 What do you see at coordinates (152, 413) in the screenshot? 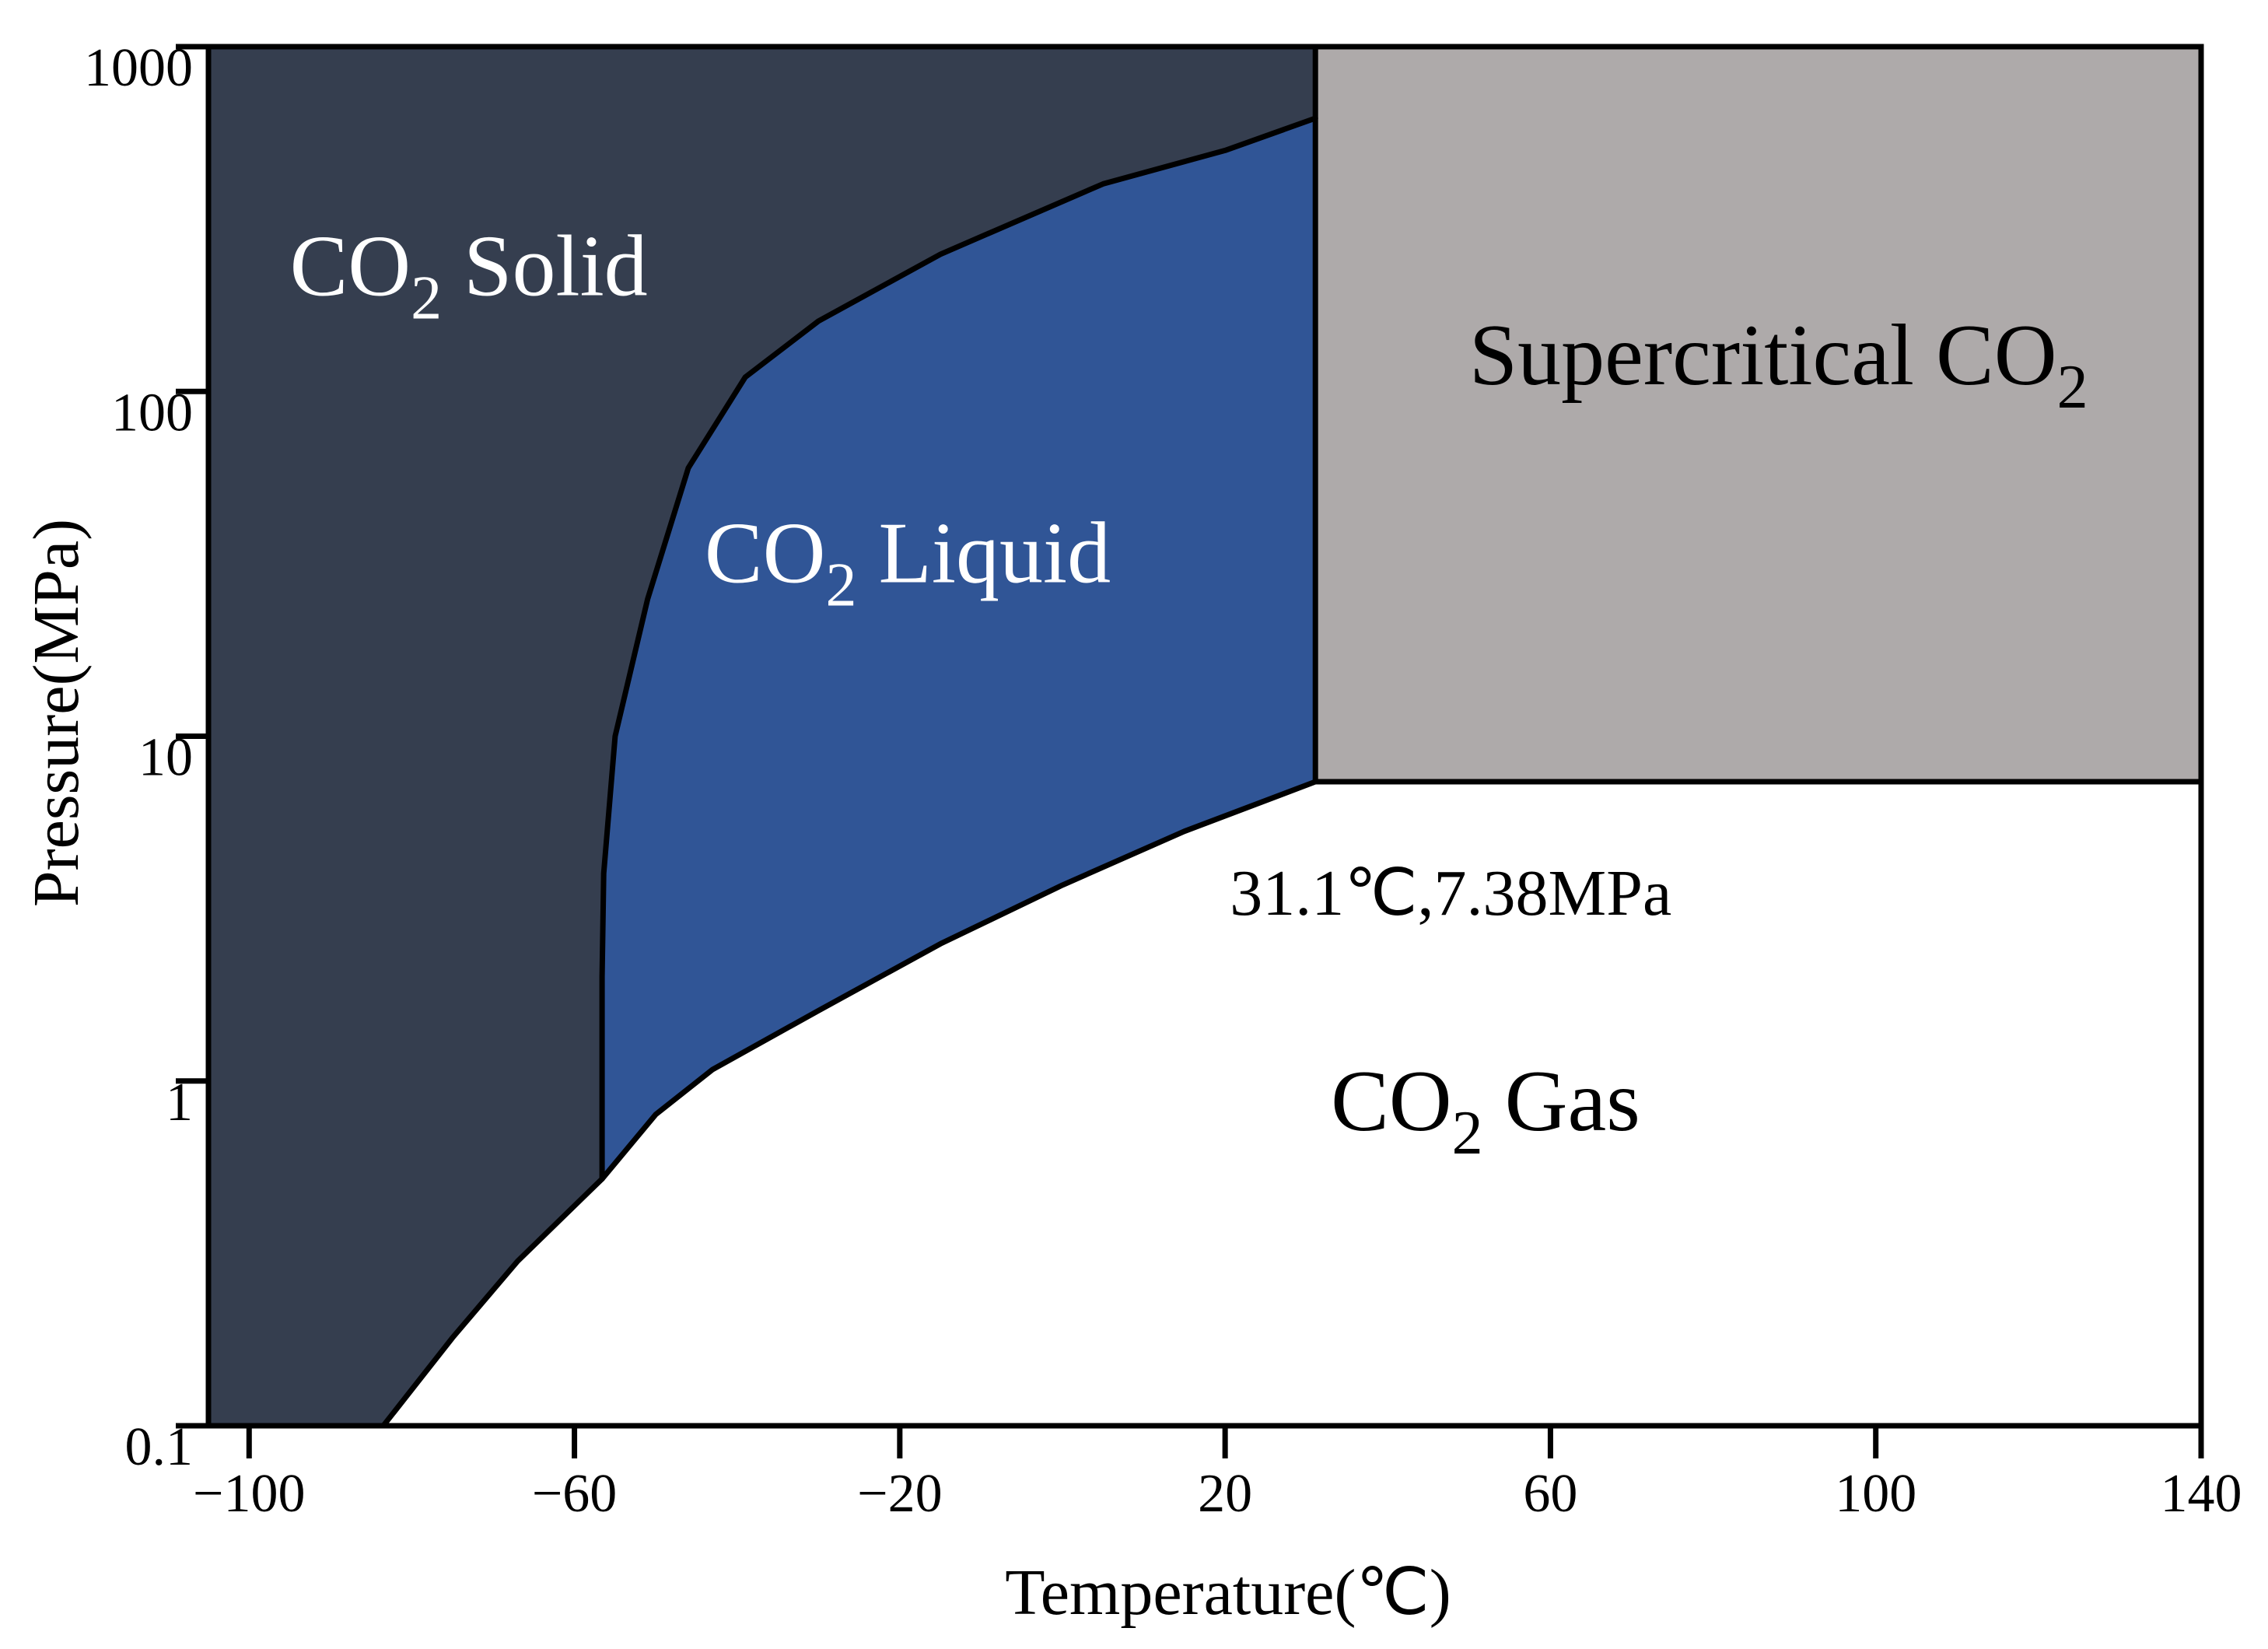
I see `y-tick-label: 100` at bounding box center [152, 413].